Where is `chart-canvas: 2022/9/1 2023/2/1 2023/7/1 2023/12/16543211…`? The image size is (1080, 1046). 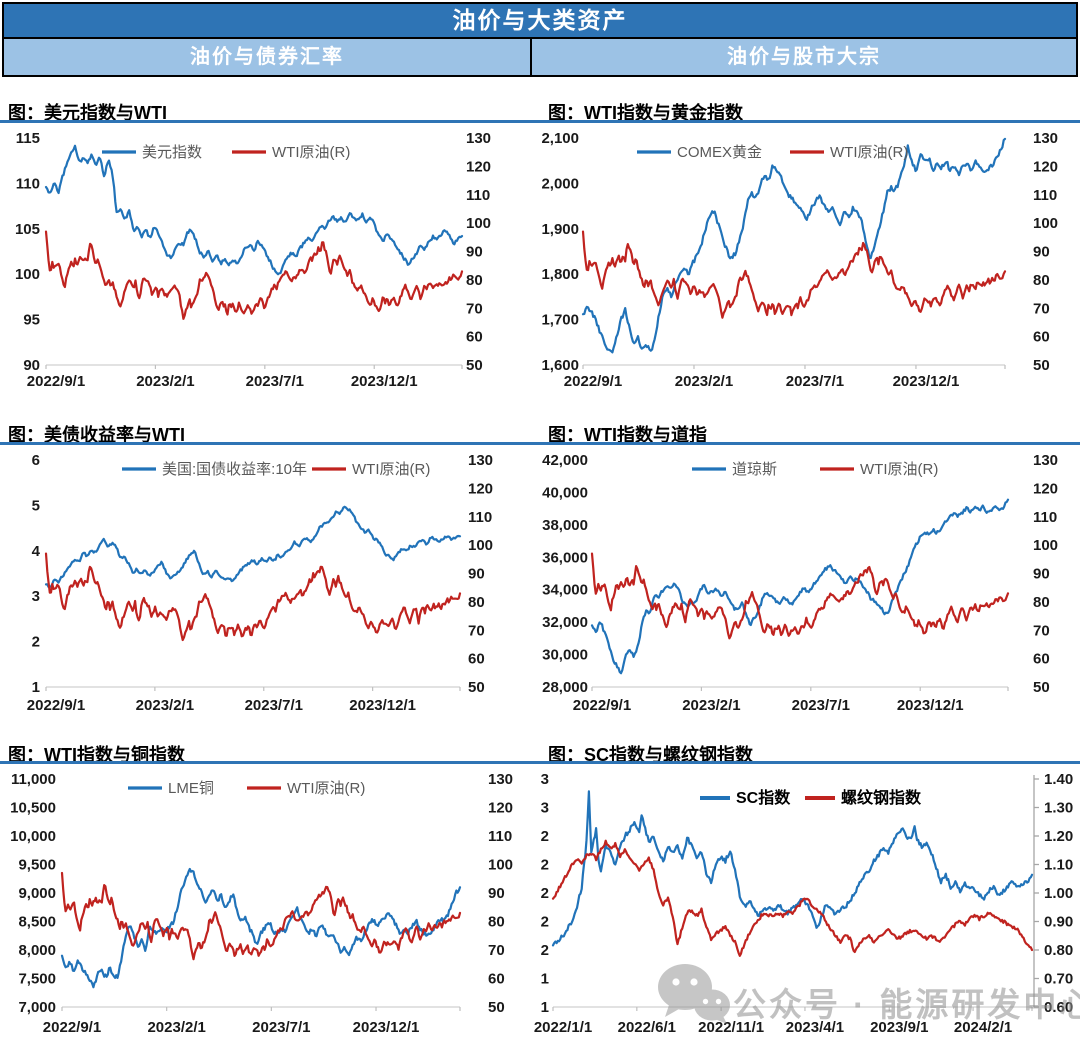 chart-canvas: 2022/9/1 2023/2/1 2023/7/1 2023/12/16543211… is located at coordinates (260, 583).